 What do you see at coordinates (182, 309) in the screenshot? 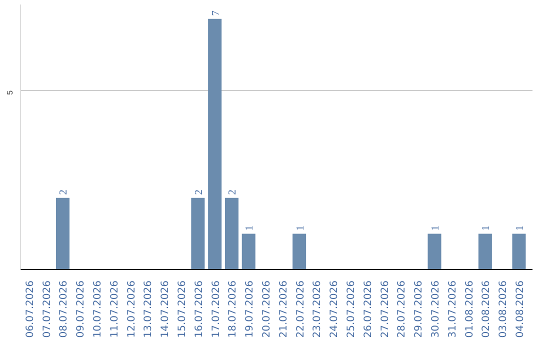
I see `x-tick-label: 15.07.2026` at bounding box center [182, 309].